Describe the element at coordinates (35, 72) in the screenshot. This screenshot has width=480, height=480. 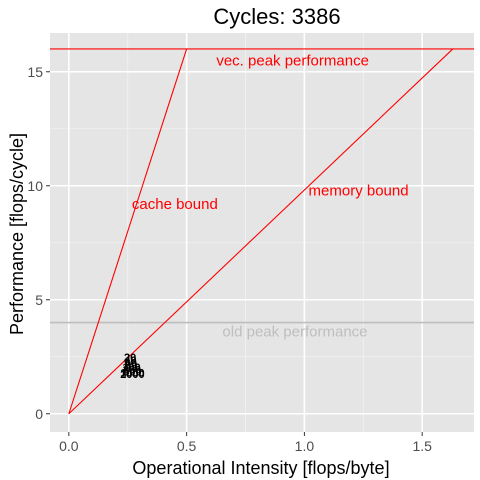
I see `y-tick-label: 15` at that location.